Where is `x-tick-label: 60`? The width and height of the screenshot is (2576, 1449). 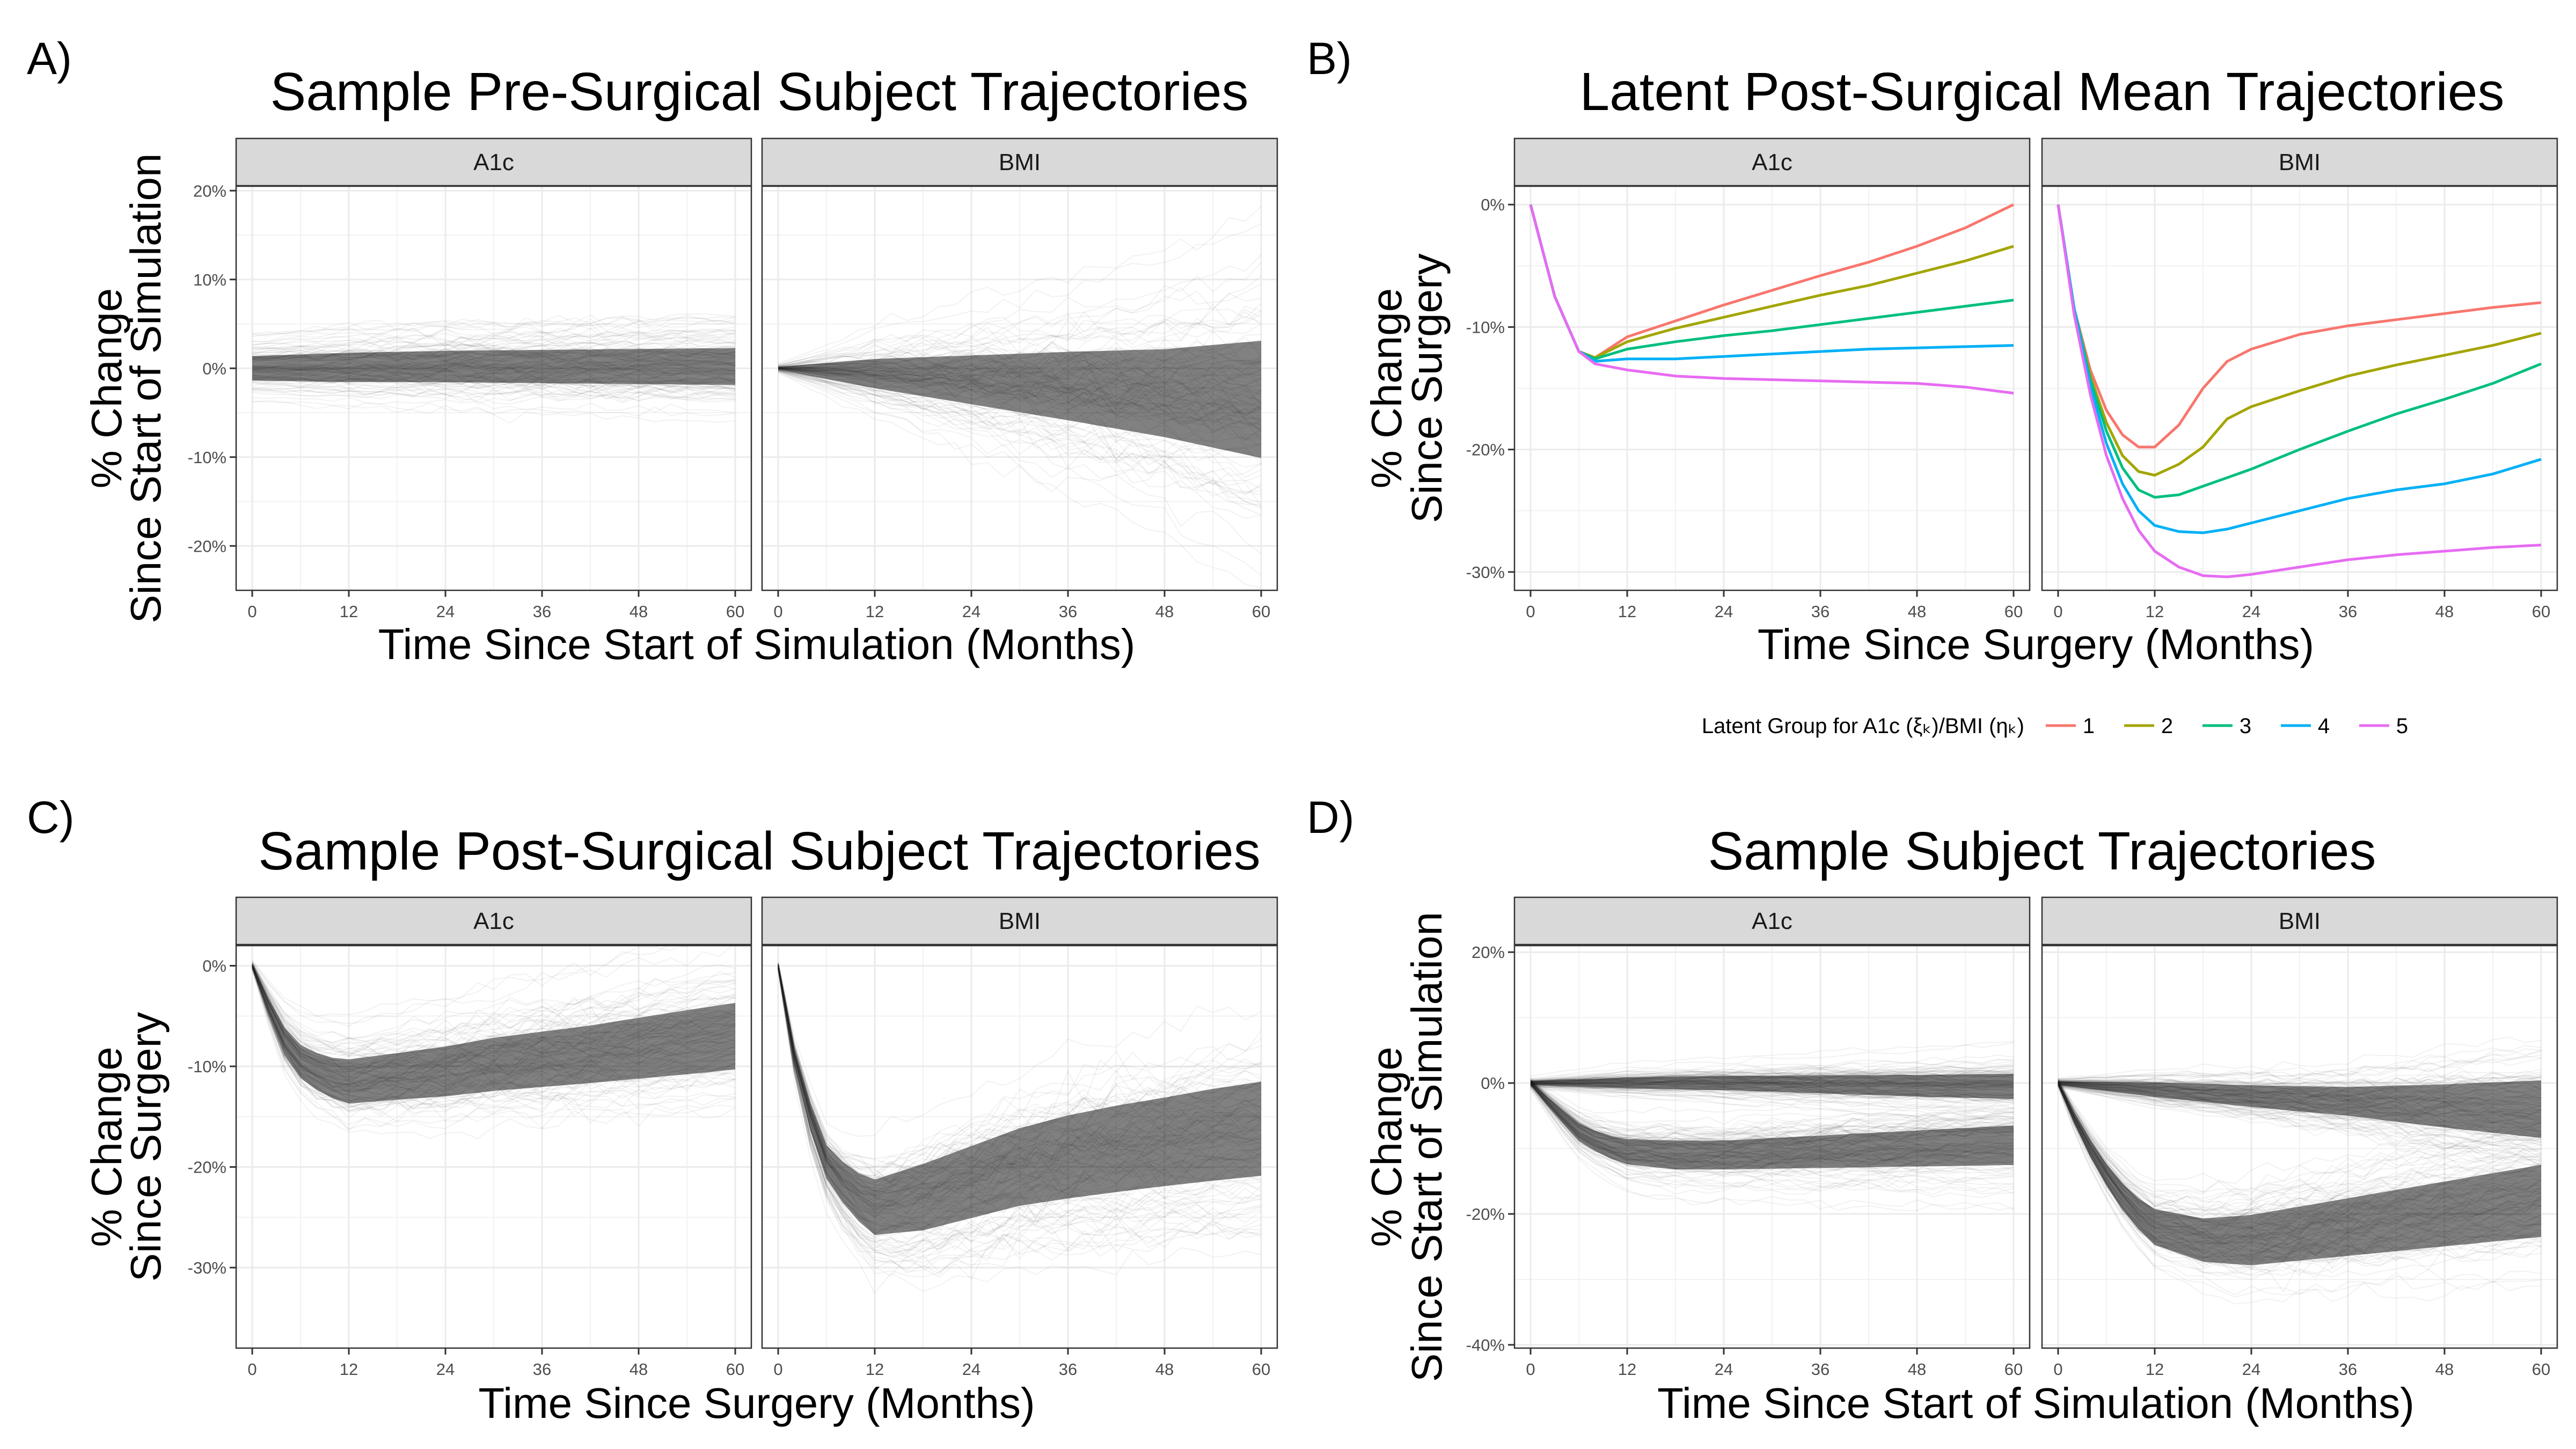
x-tick-label: 60 is located at coordinates (735, 1369).